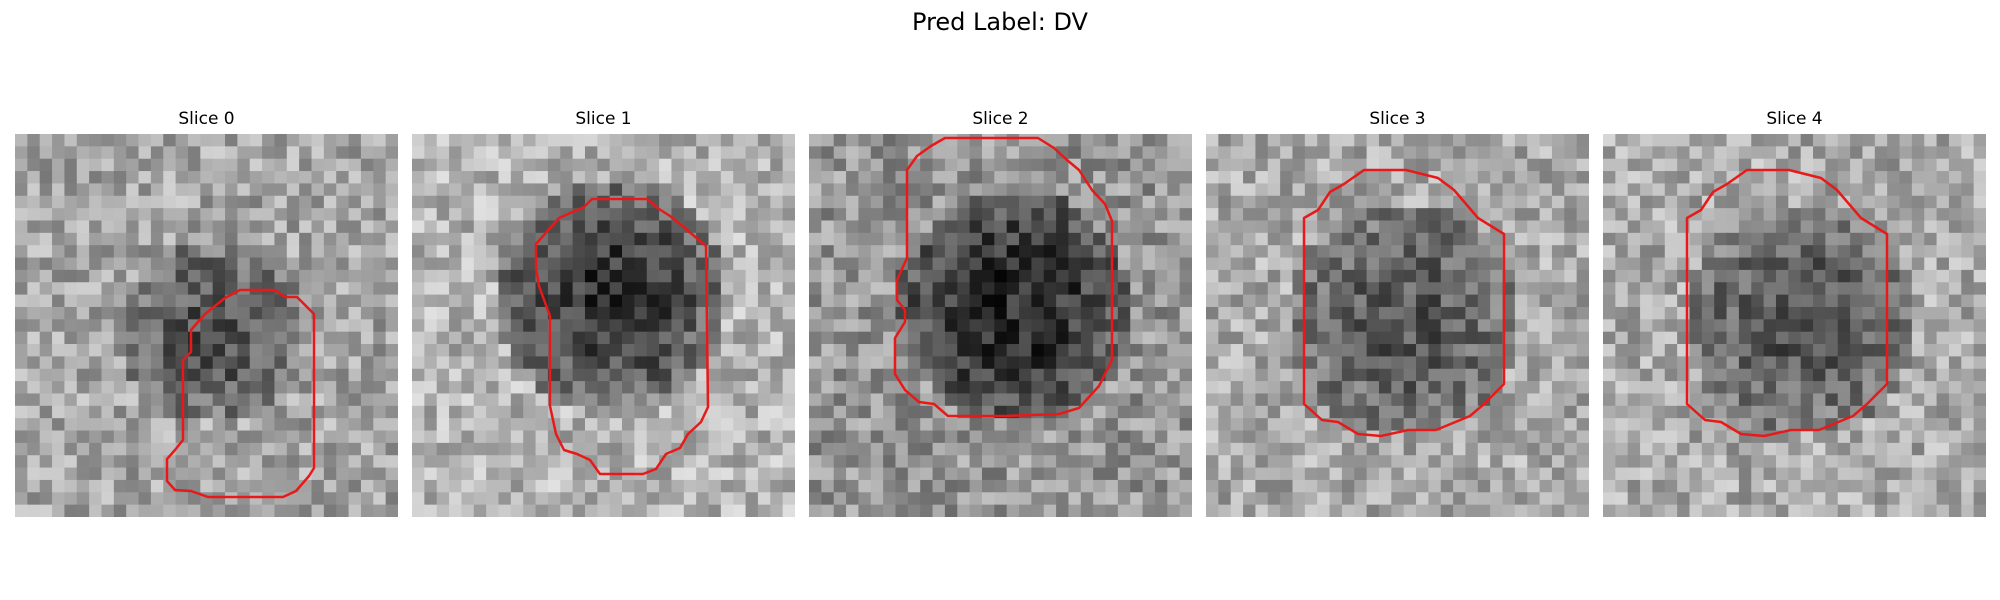 The height and width of the screenshot is (600, 2000). Describe the element at coordinates (1000, 119) in the screenshot. I see `slice-title-2: Slice 2` at that location.